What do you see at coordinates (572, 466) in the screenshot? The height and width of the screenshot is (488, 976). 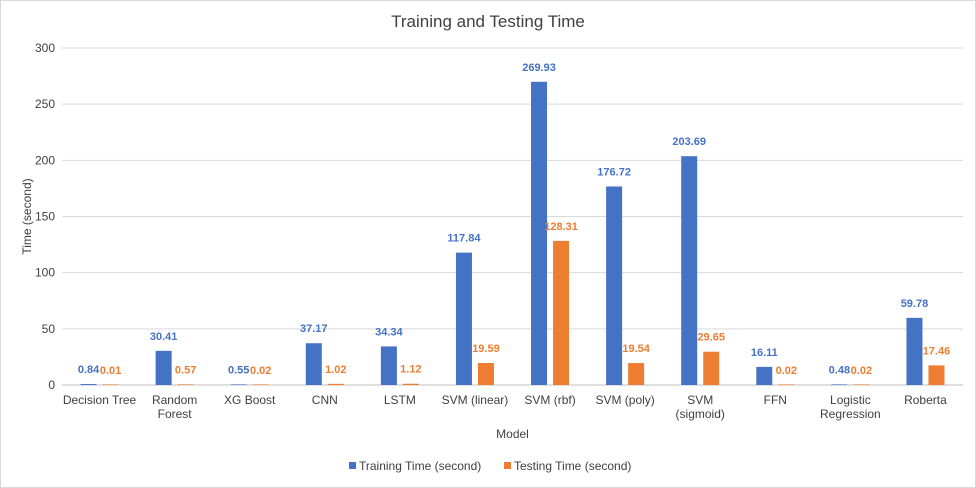 I see `legend-label: Testing Time (second)` at bounding box center [572, 466].